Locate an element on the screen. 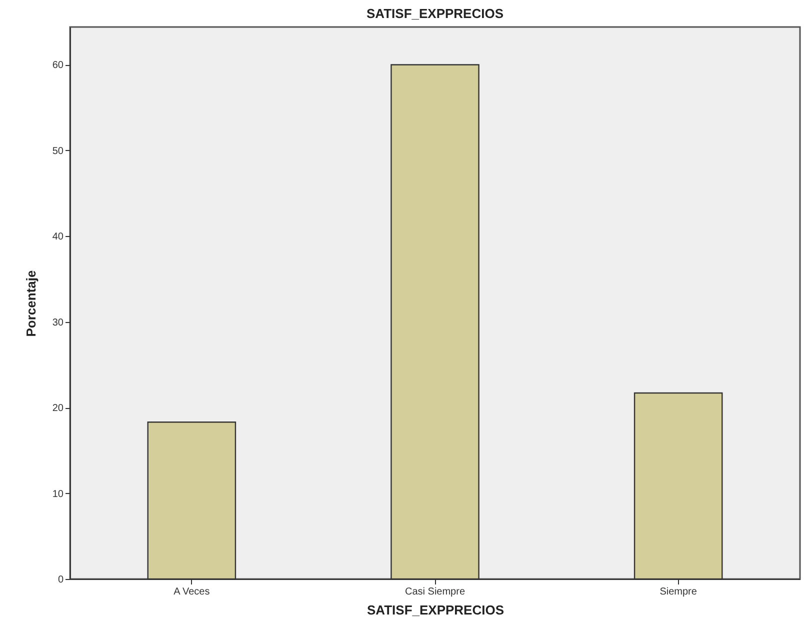 The height and width of the screenshot is (642, 808). x-tick-label: A Veces is located at coordinates (192, 592).